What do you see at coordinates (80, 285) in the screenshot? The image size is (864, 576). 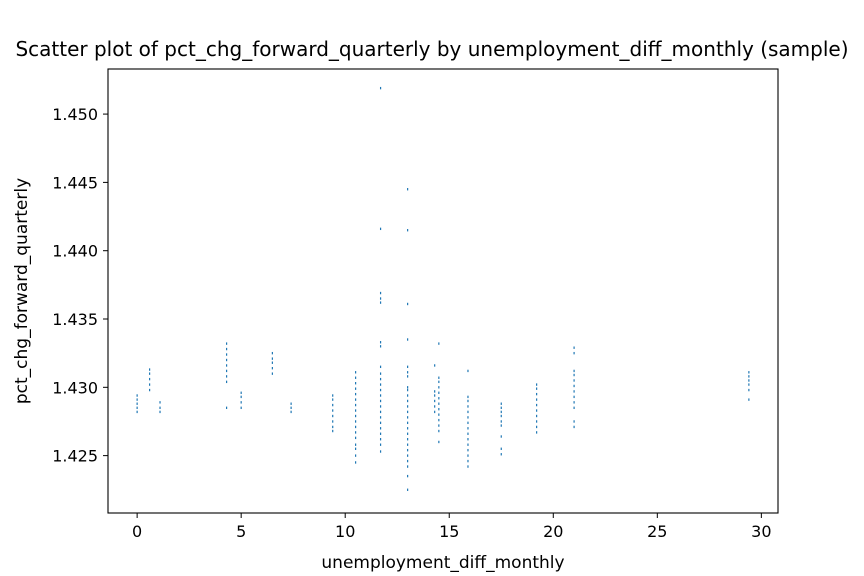 I see `y-axis: 1.425 1.430 1.435 1.440 1.445 1.450` at bounding box center [80, 285].